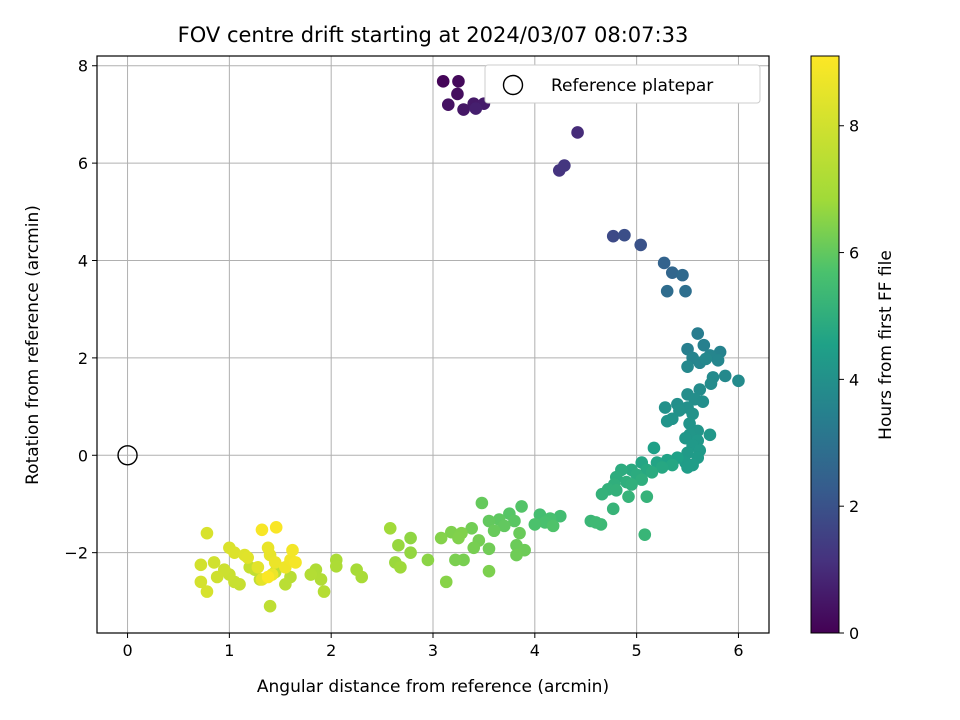 This screenshot has width=960, height=720. Describe the element at coordinates (127, 650) in the screenshot. I see `x-tick-label: 0` at that location.